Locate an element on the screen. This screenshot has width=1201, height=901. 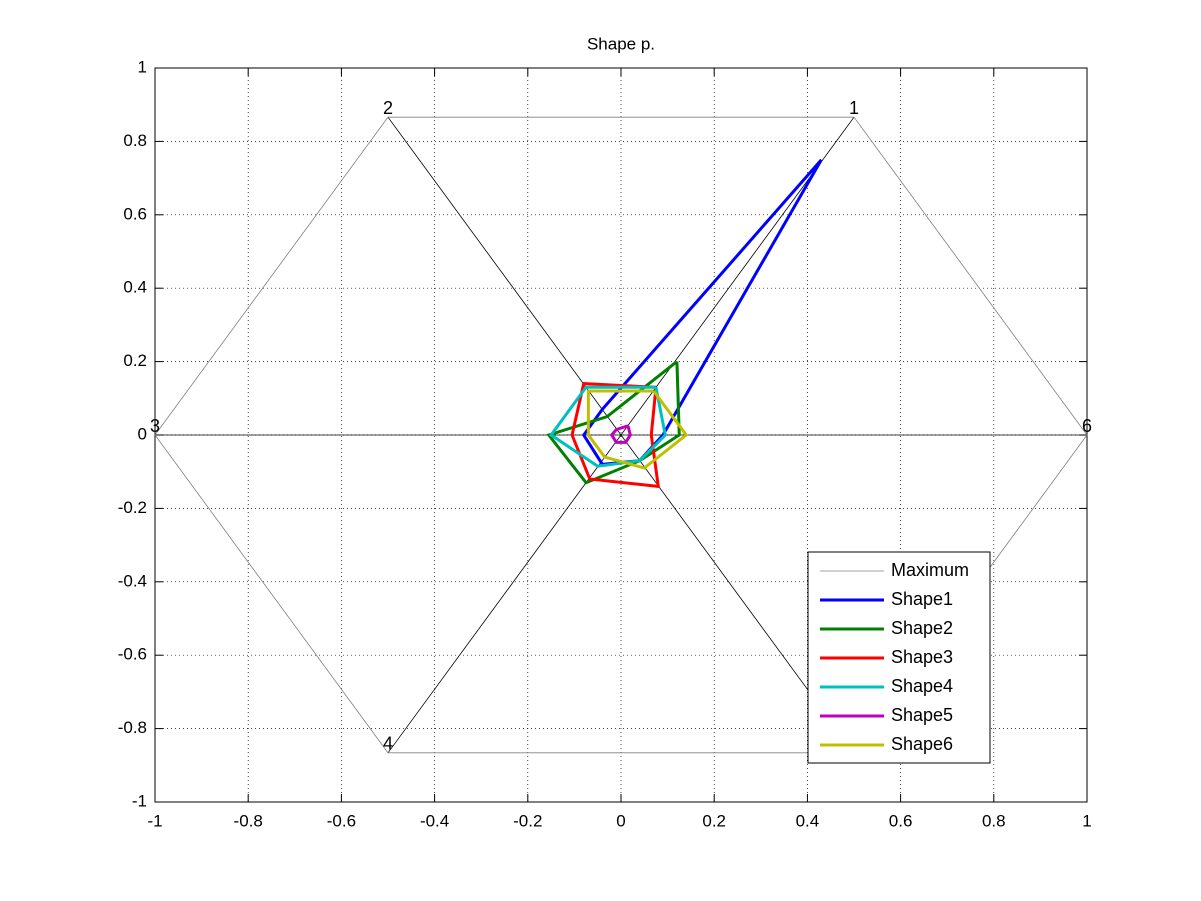
y-tick-label: 0 is located at coordinates (142, 433).